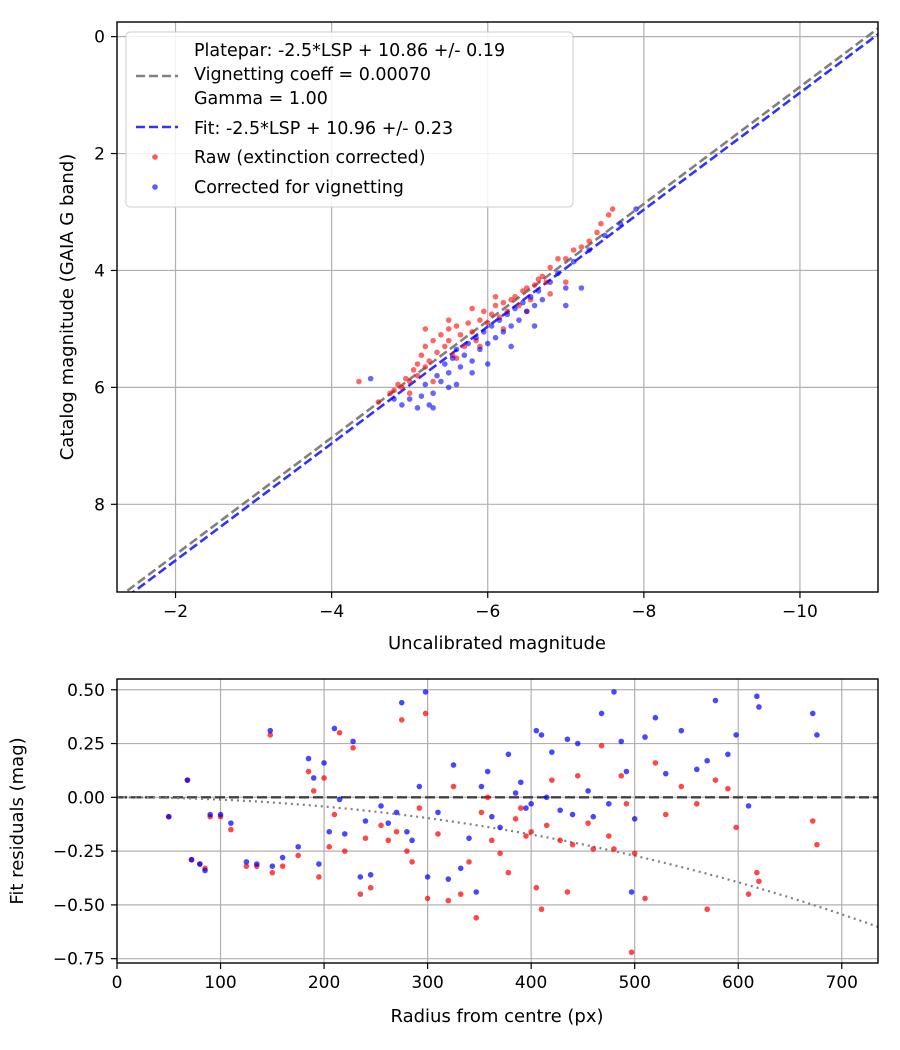  I want to click on x-tick-label: −10, so click(800, 612).